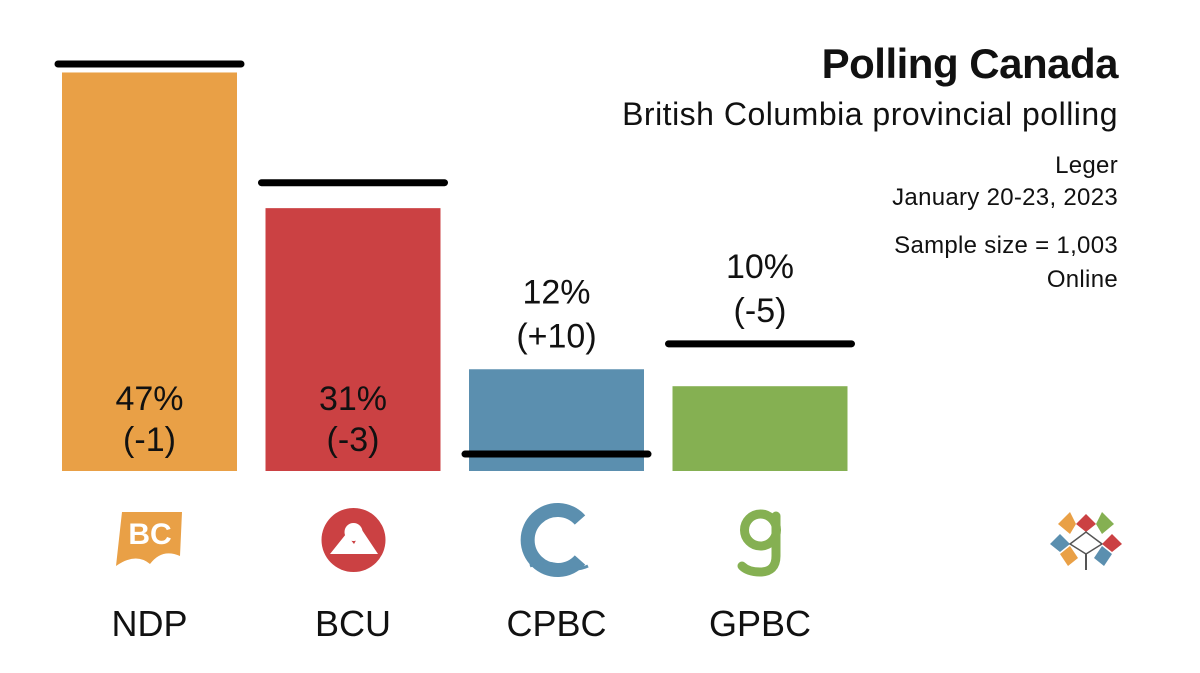  I want to click on chart-subtitle: British Columbia provincial polling, so click(870, 114).